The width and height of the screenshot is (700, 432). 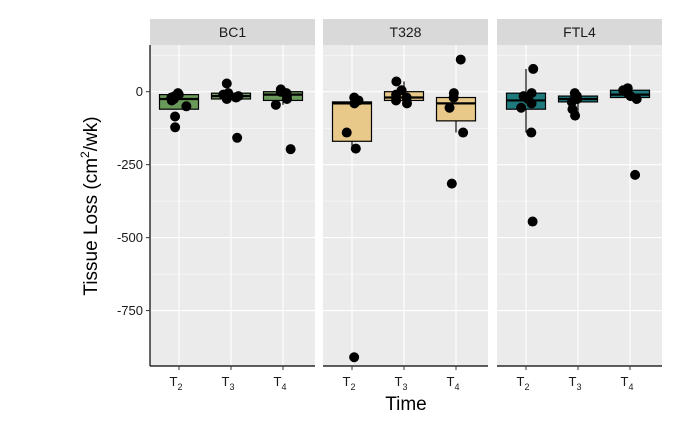 I want to click on box-t328-t2, so click(x=352, y=227).